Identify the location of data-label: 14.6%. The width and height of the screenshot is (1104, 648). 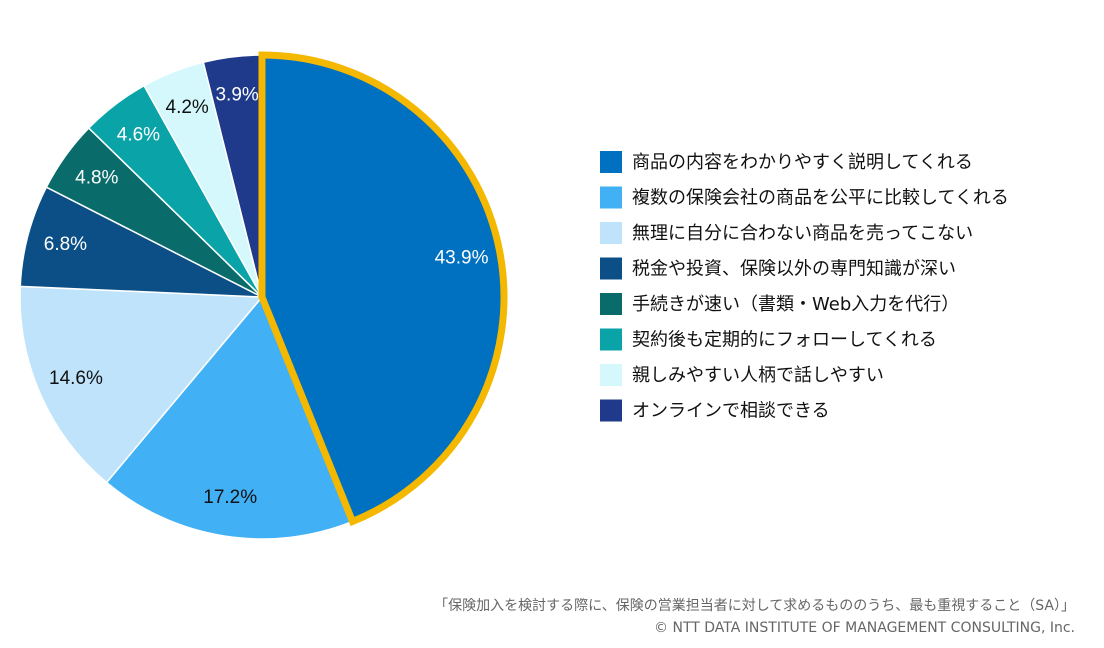
(76, 378).